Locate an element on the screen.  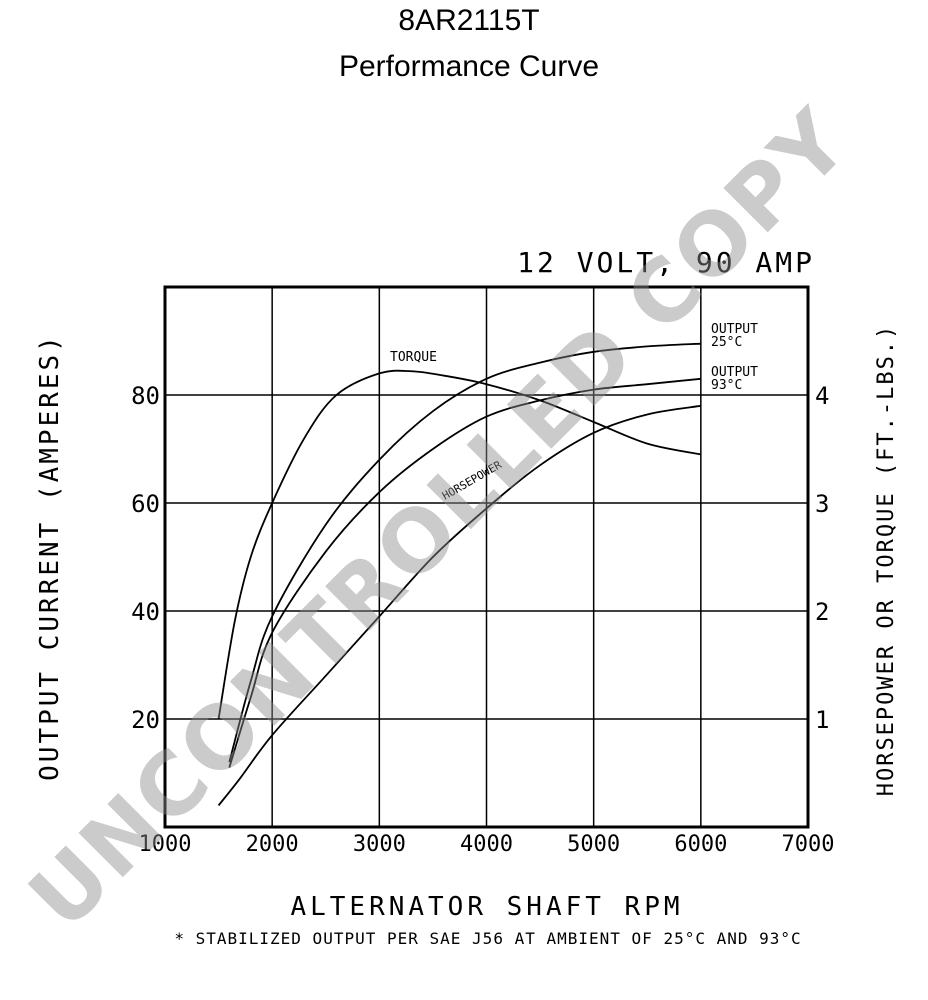
y-left-tick-label: 40 is located at coordinates (145, 612).